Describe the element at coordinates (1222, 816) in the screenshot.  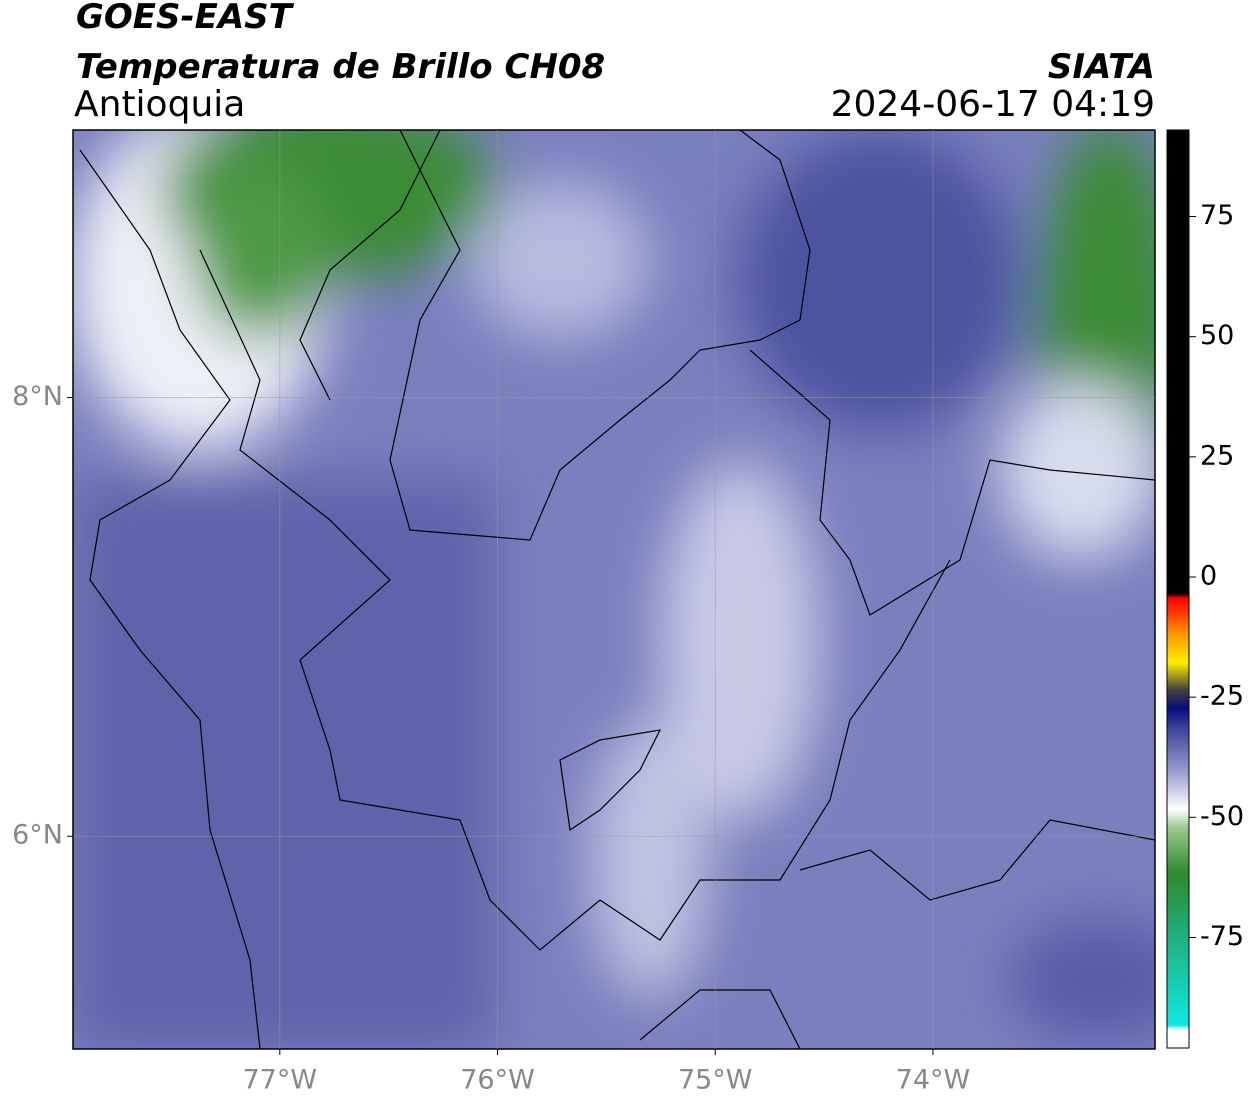
I see `colorbar-tick-label: -50` at that location.